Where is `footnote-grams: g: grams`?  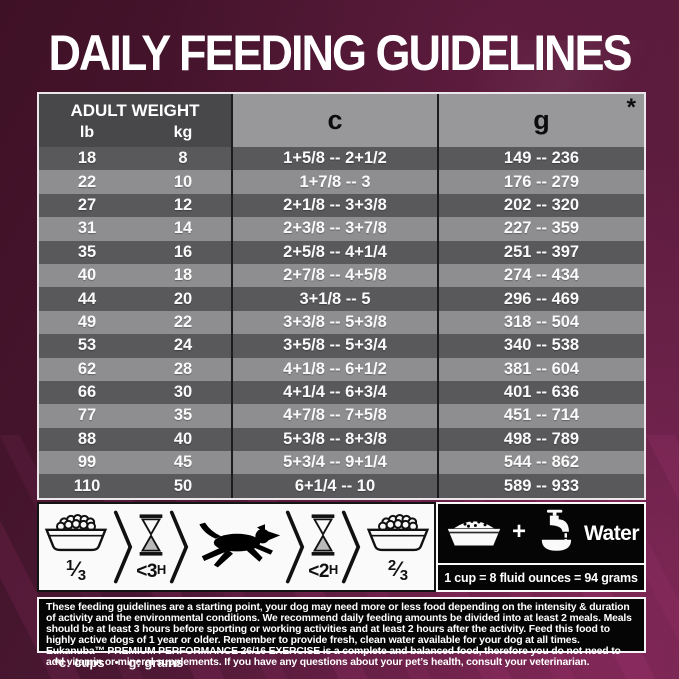
footnote-grams: g: grams is located at coordinates (156, 662).